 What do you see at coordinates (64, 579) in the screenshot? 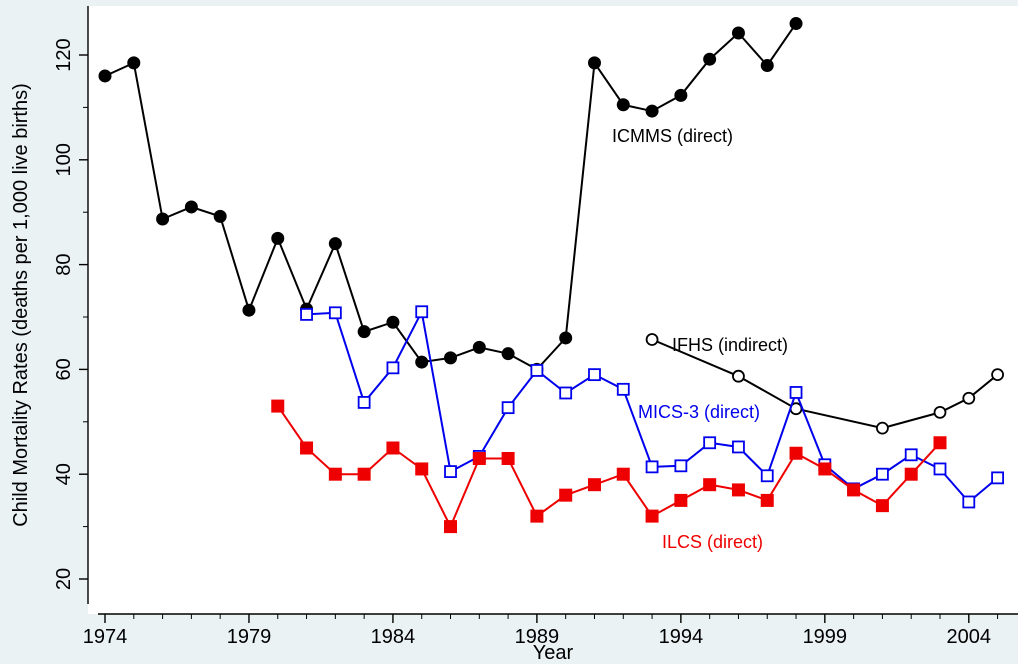
I see `y-tick-label: 20` at bounding box center [64, 579].